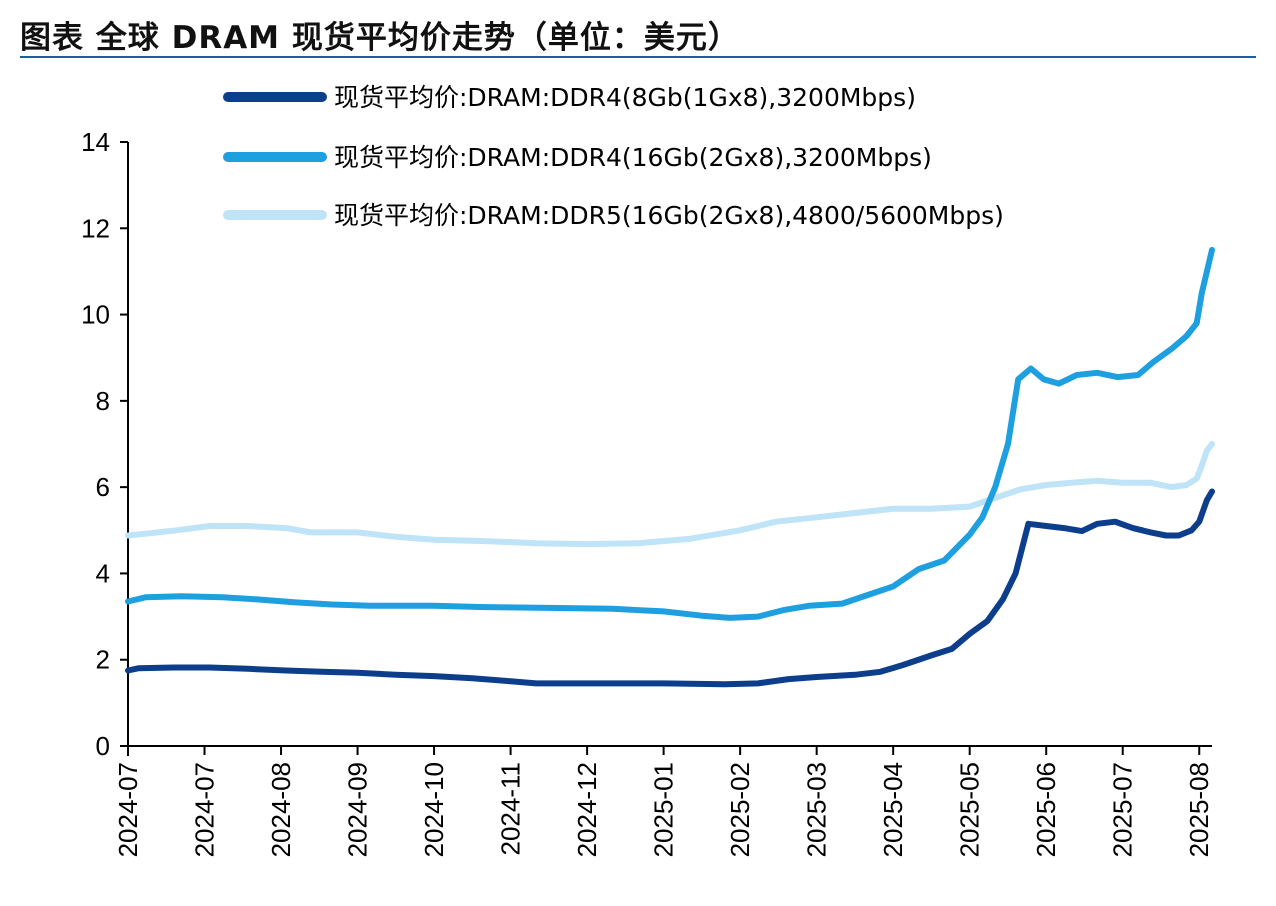 This screenshot has width=1276, height=906. What do you see at coordinates (625, 97) in the screenshot?
I see `legend-label-1: 现货平均价:DRAM:DDR4(8Gb(1Gx8),3200Mbps)` at bounding box center [625, 97].